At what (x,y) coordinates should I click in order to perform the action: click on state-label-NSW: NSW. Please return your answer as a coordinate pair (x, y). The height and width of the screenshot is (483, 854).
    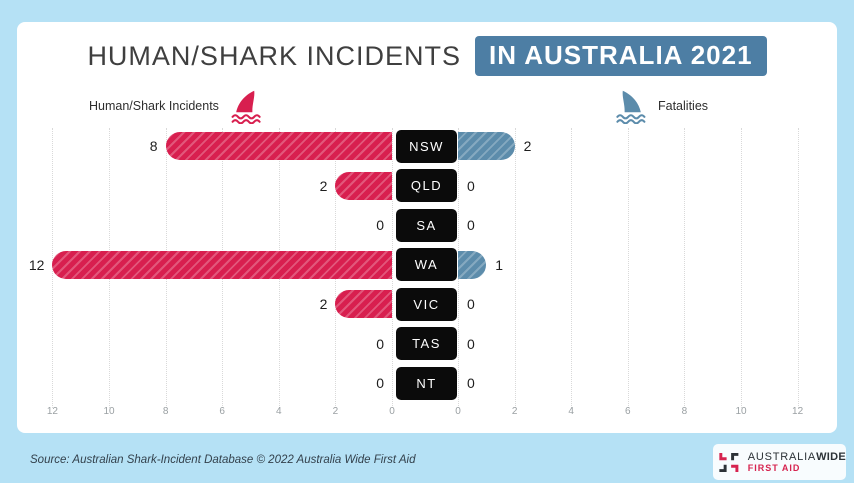
    Looking at the image, I should click on (426, 146).